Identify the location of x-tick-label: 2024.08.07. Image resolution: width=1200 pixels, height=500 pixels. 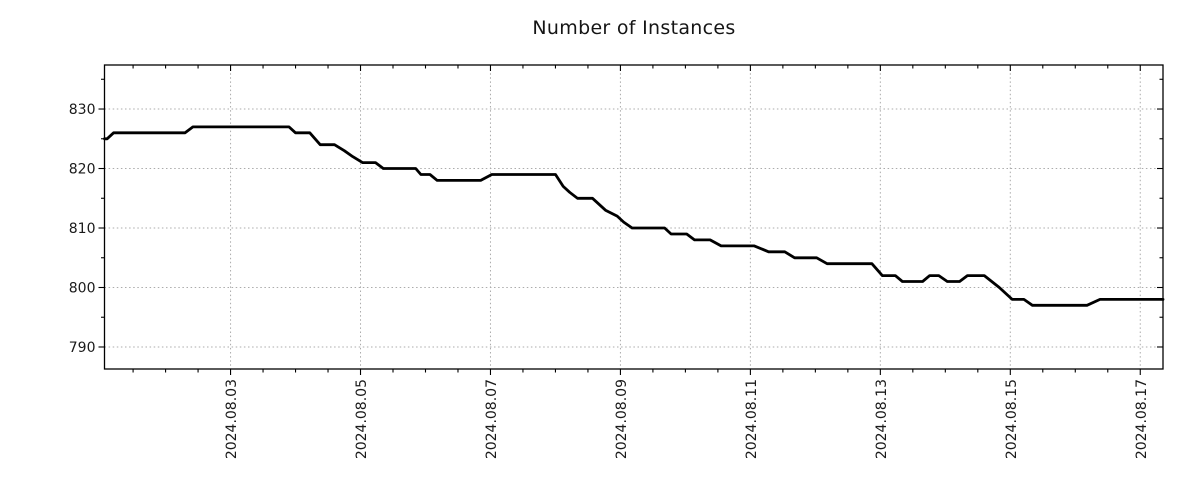
(492, 419).